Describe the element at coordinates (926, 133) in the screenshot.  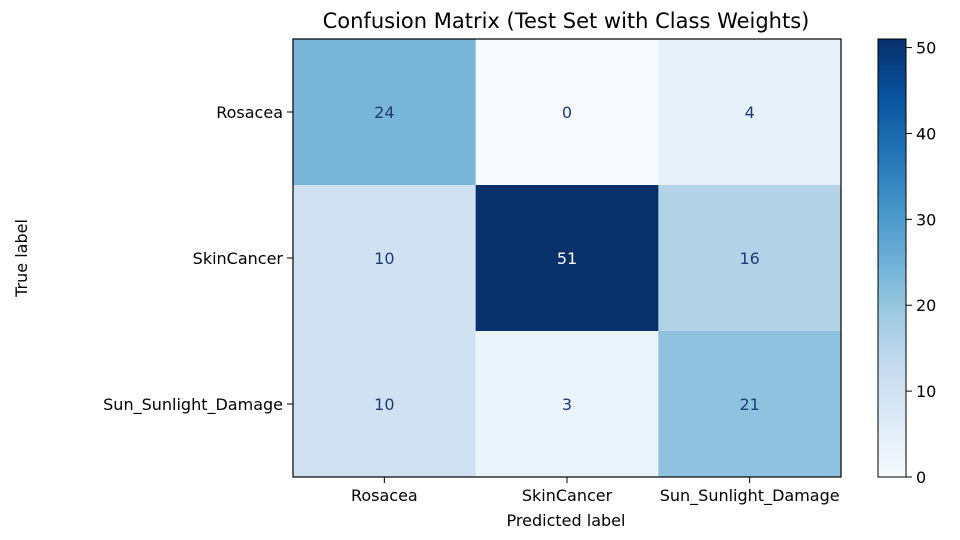
I see `colorbar-tick-label: 40` at that location.